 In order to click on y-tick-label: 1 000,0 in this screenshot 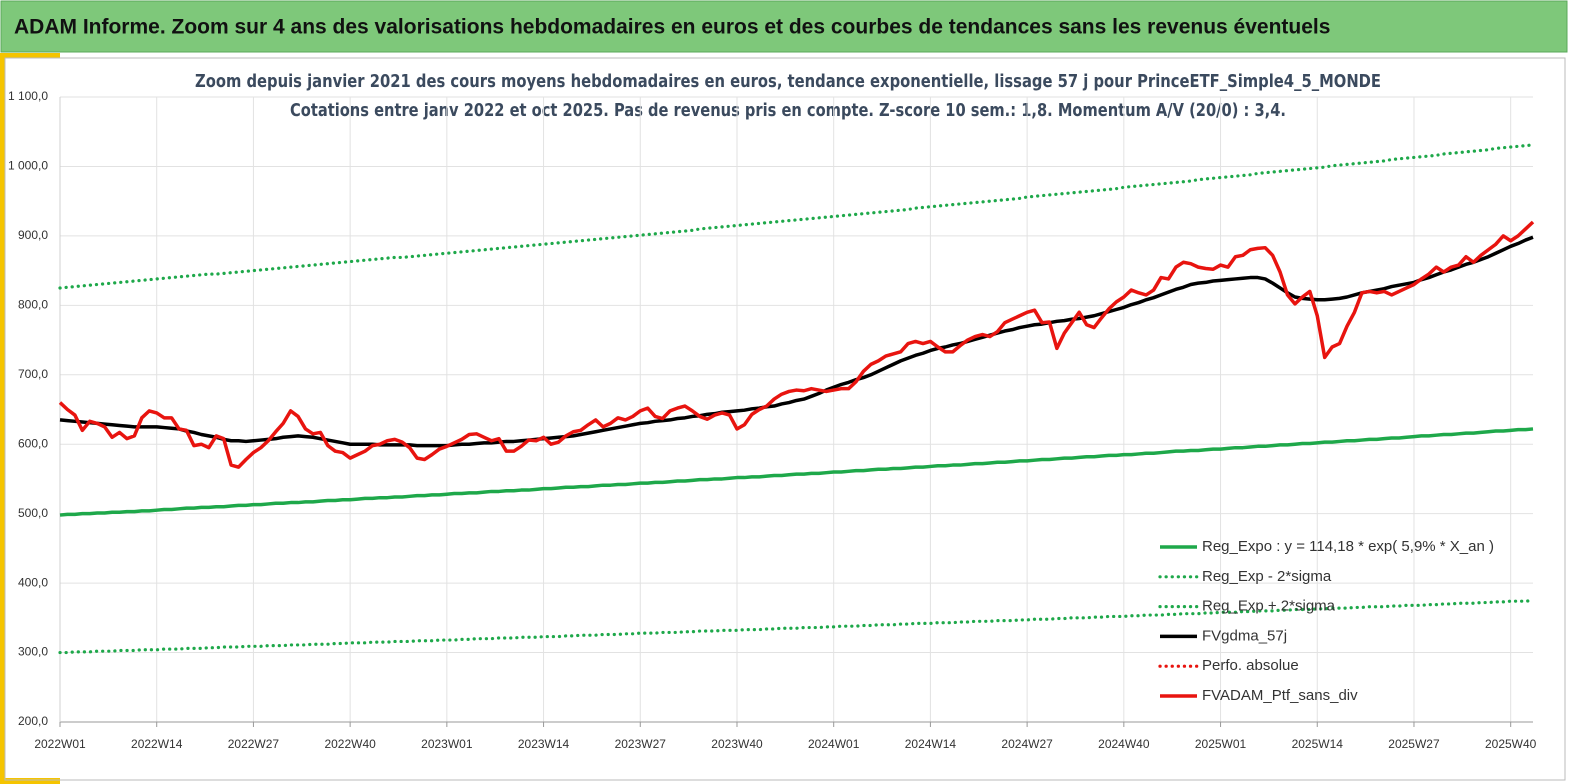, I will do `click(28, 166)`.